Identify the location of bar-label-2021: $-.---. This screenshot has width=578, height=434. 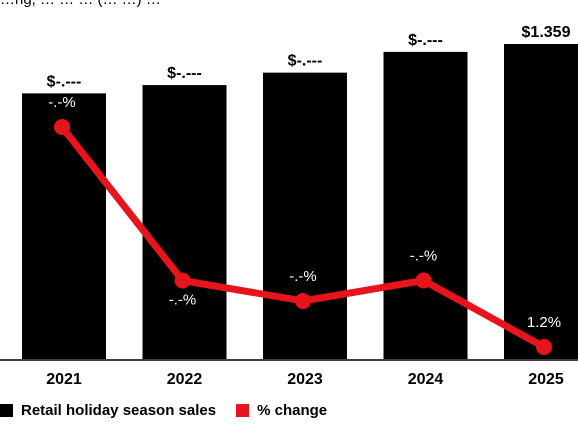
(64, 81).